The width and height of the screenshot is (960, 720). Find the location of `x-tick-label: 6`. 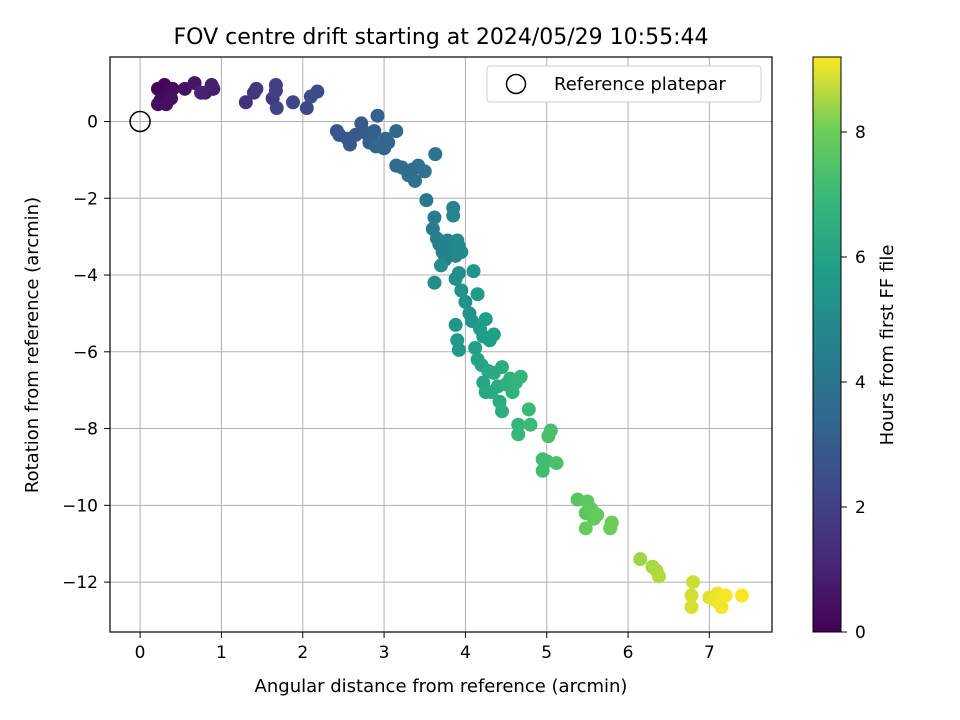

x-tick-label: 6 is located at coordinates (628, 653).